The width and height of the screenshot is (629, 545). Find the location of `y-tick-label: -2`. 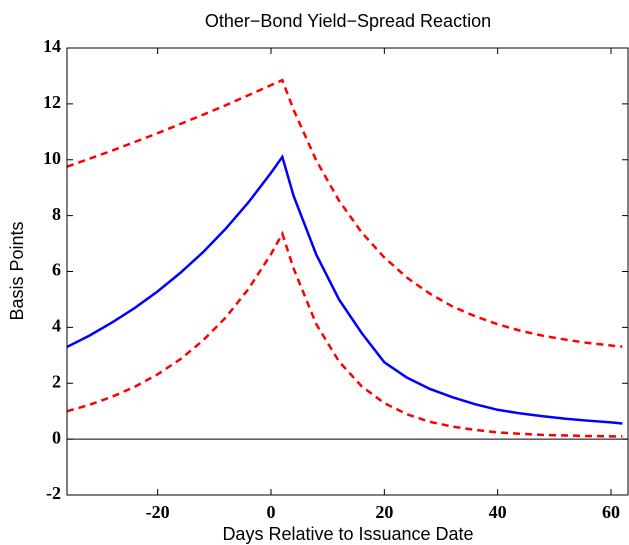

y-tick-label: -2 is located at coordinates (53, 493).